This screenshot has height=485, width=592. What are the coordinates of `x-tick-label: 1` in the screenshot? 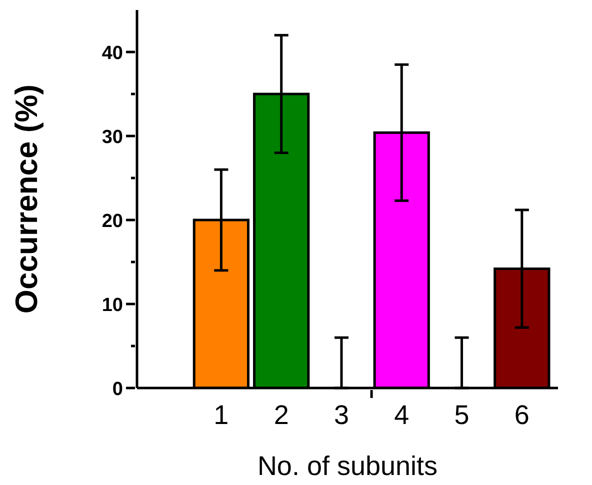 It's located at (221, 415).